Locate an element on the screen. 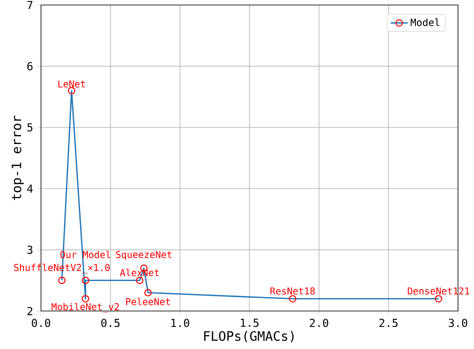 This screenshot has height=349, width=474. legend-label: Model is located at coordinates (425, 22).